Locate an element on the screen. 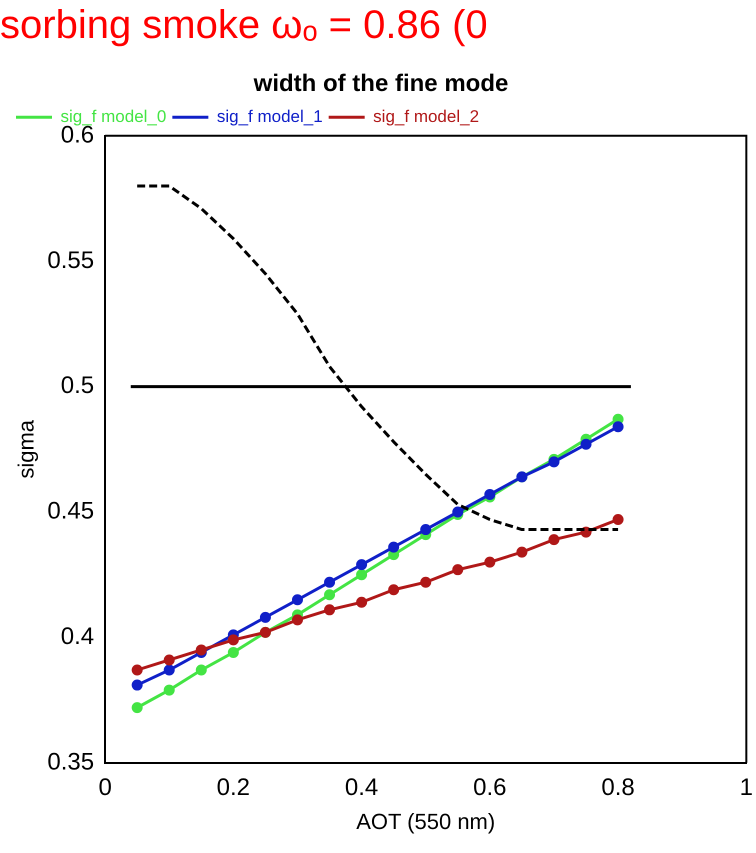  y-tick-label: 0.55 is located at coordinates (70, 260).